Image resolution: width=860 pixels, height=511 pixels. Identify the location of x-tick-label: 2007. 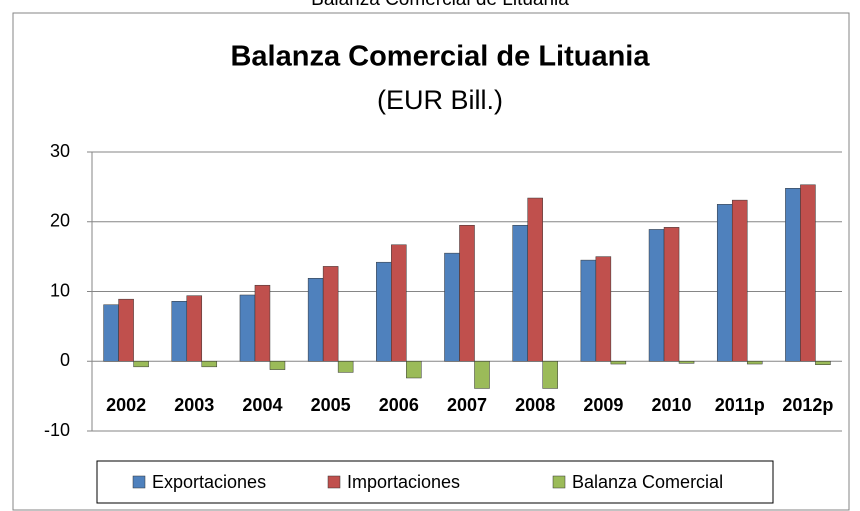
(467, 405).